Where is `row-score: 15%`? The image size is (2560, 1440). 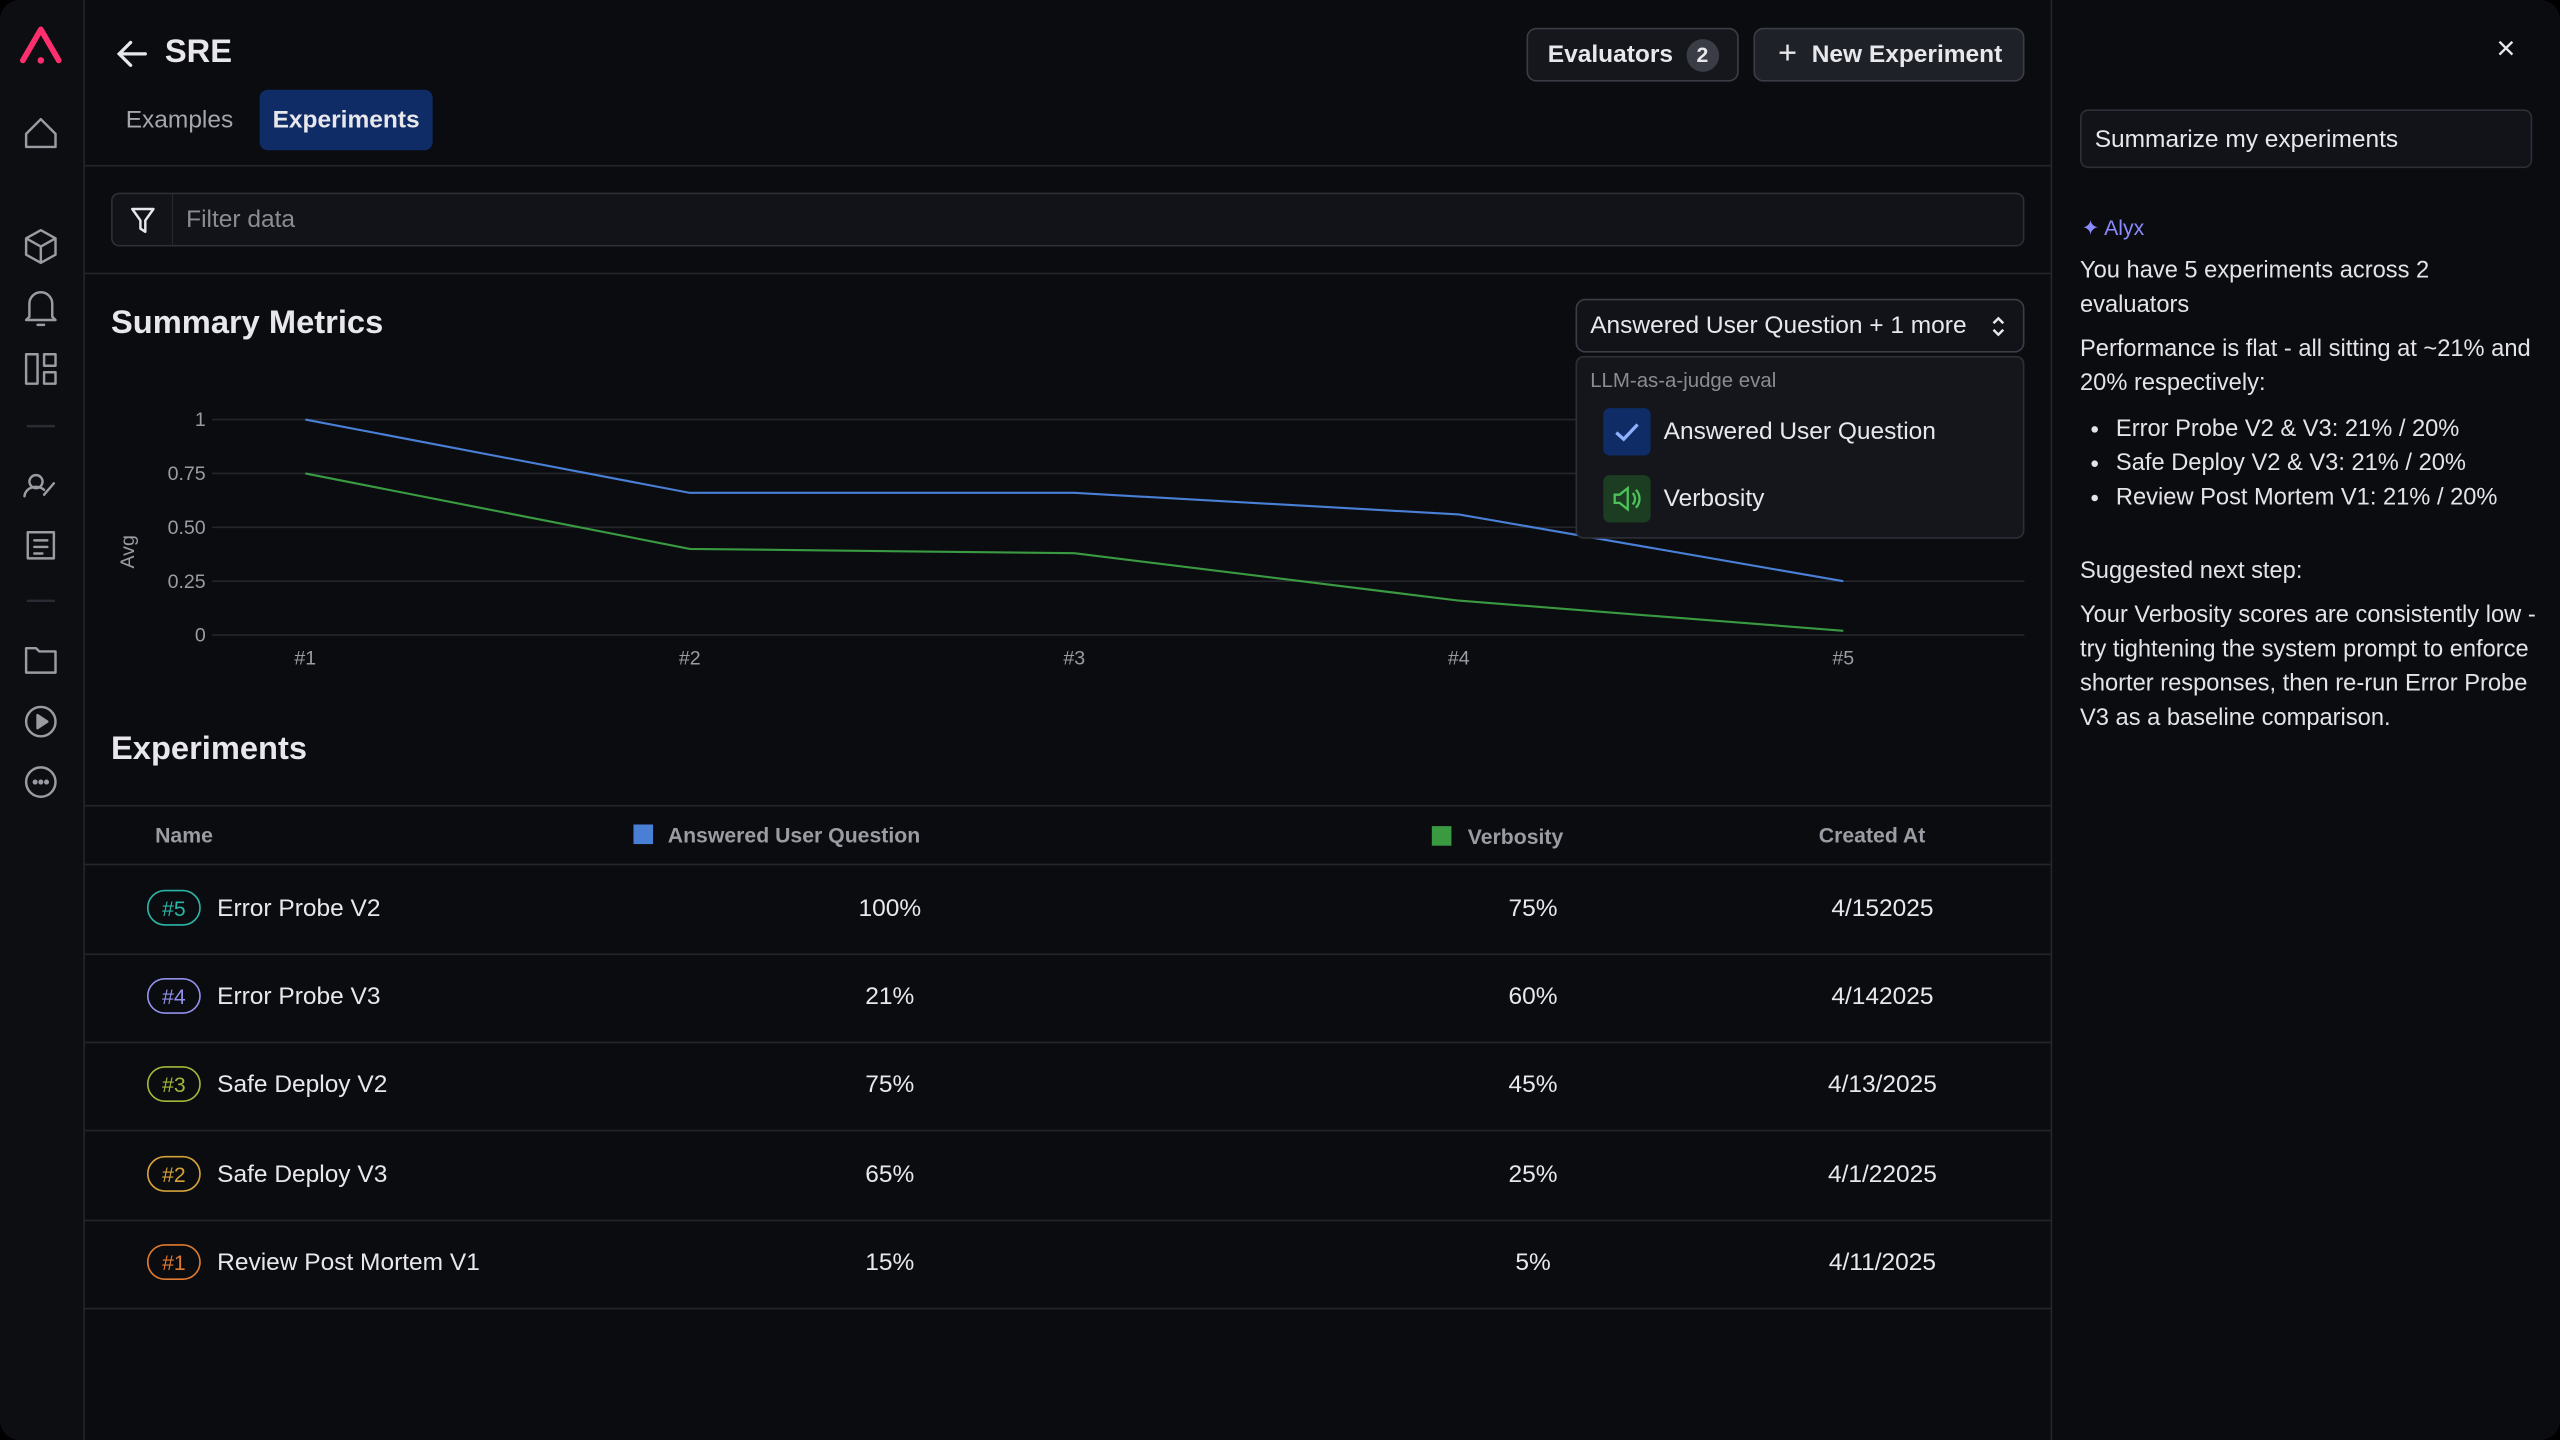
row-score: 15% is located at coordinates (890, 1262).